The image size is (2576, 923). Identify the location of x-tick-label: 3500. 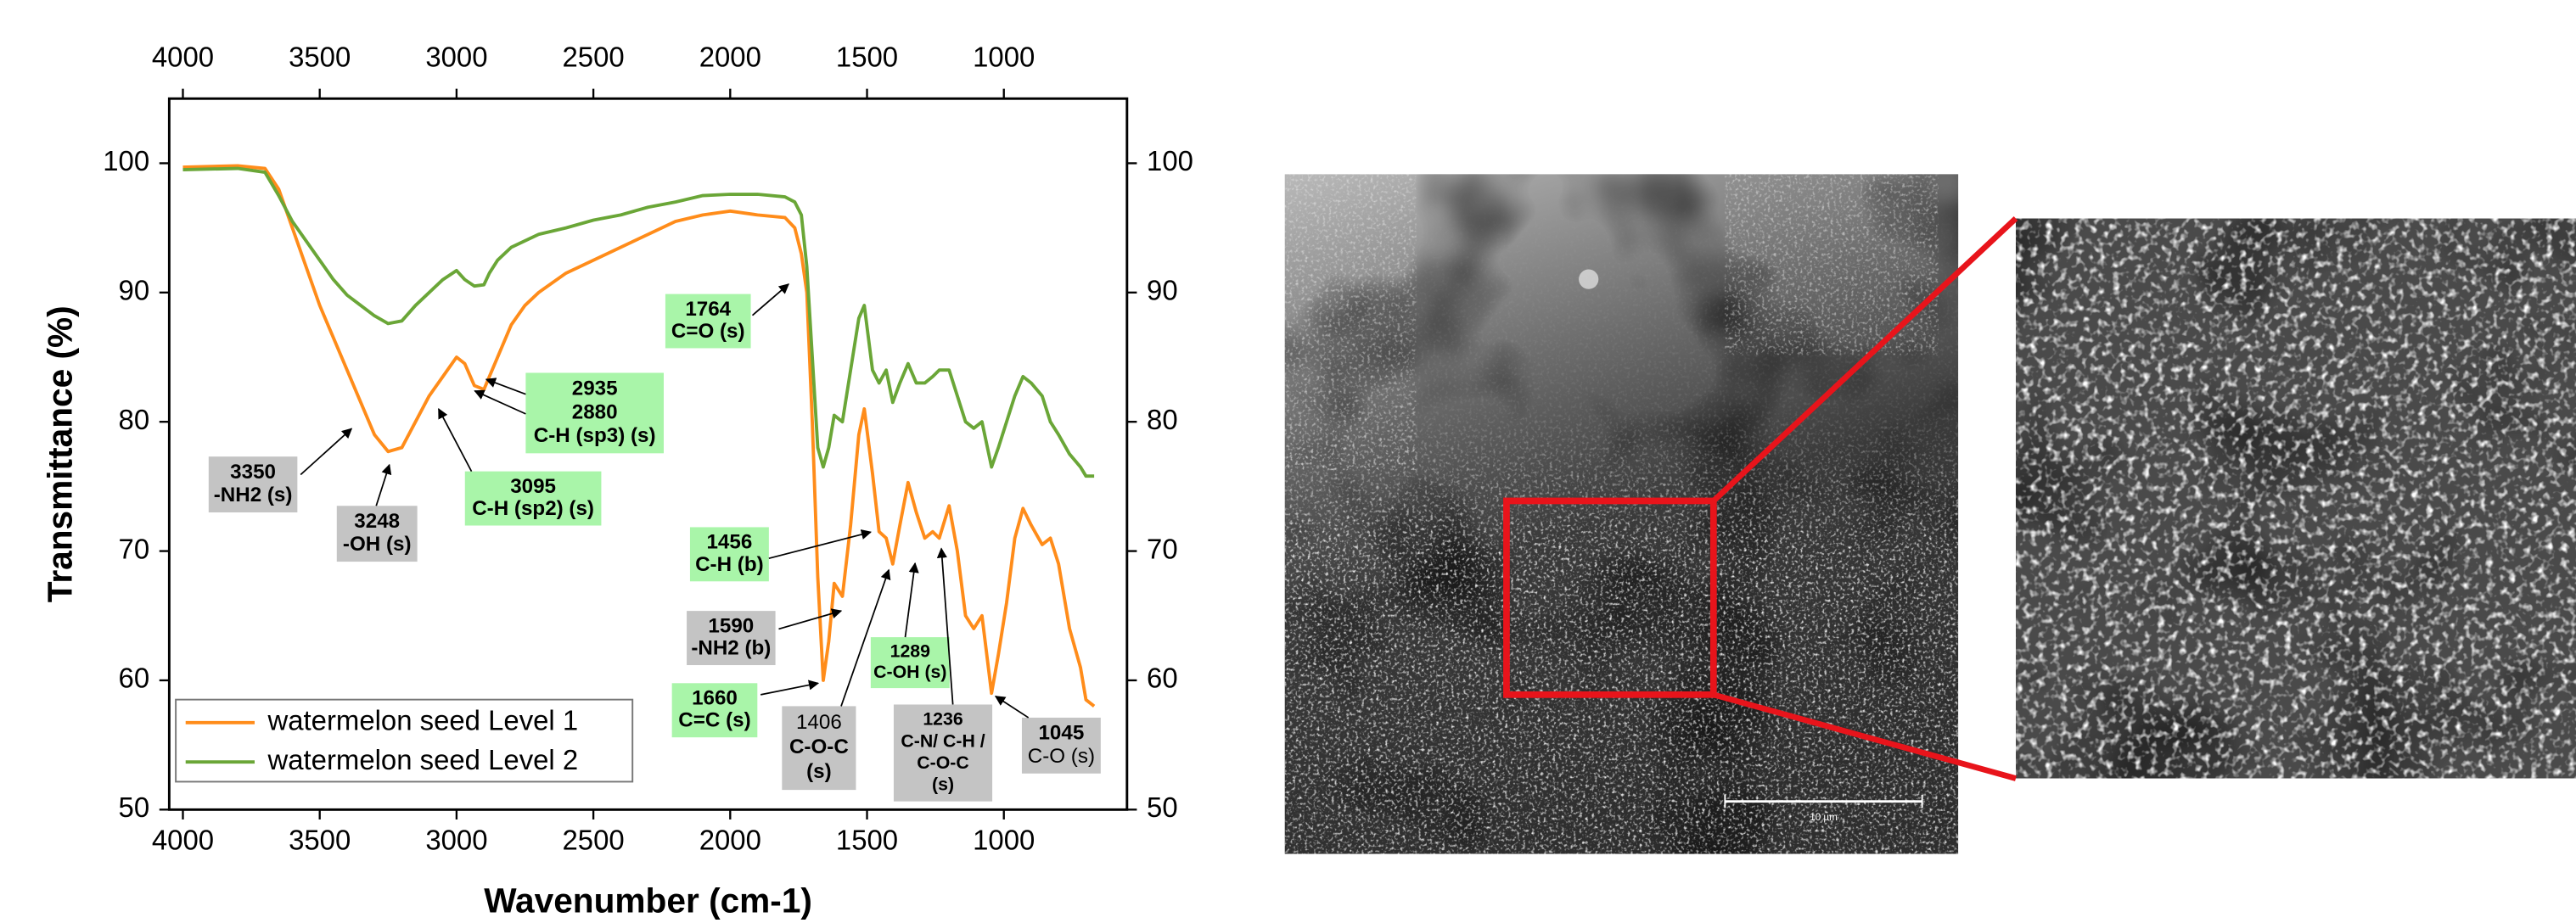
(320, 840).